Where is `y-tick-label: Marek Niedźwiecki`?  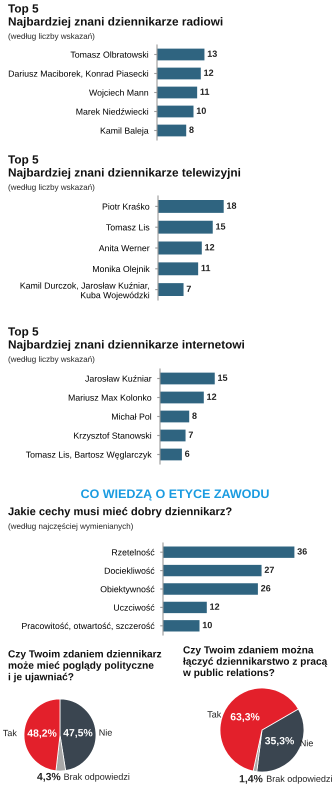
y-tick-label: Marek Niedźwiecki is located at coordinates (112, 111).